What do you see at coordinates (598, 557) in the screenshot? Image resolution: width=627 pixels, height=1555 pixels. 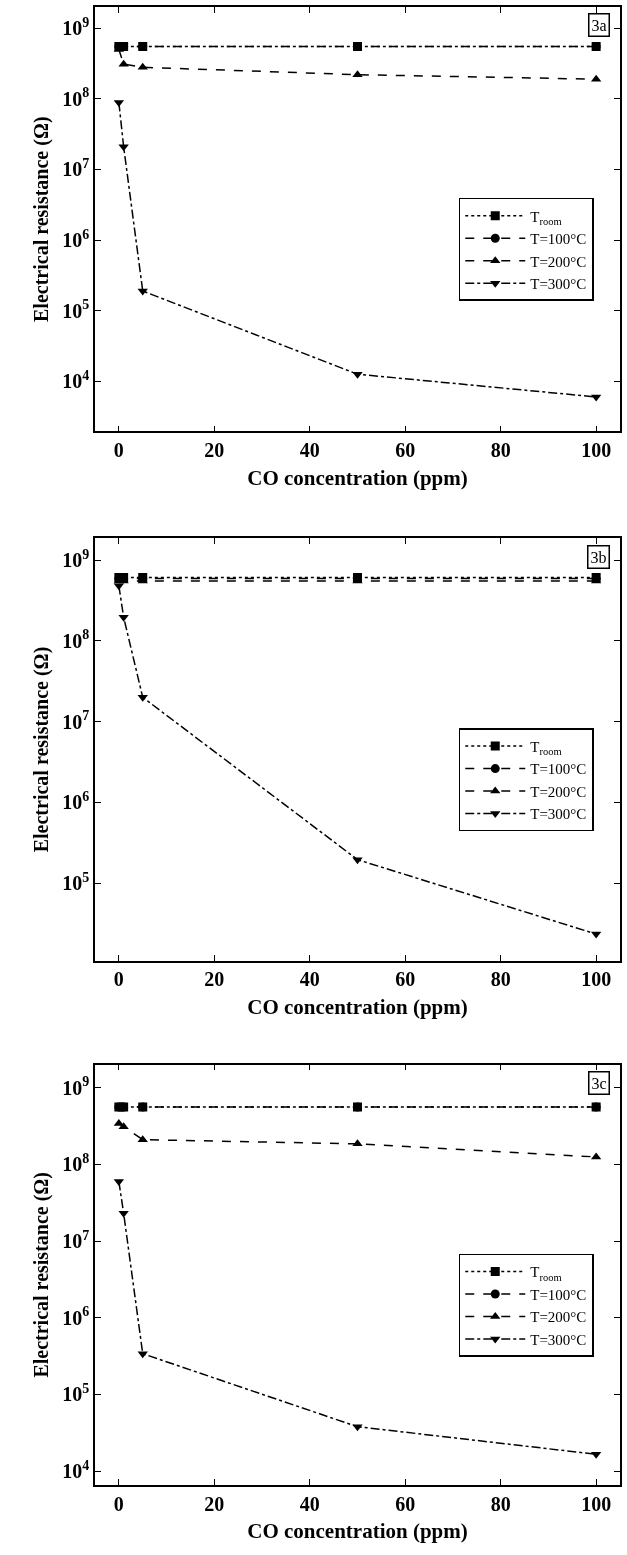 I see `annotation: 3b` at bounding box center [598, 557].